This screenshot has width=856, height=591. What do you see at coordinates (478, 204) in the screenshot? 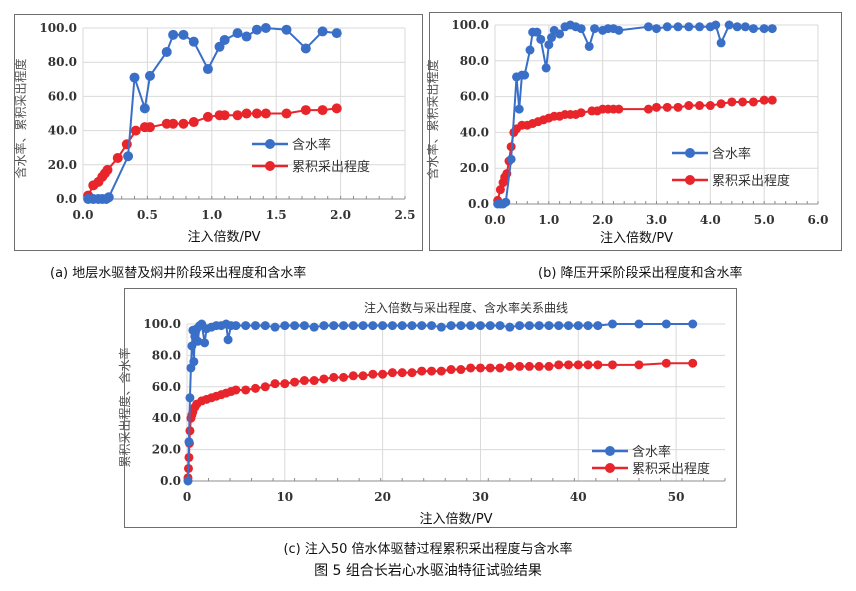
I see `y-tick-label: 0.0` at bounding box center [478, 204].